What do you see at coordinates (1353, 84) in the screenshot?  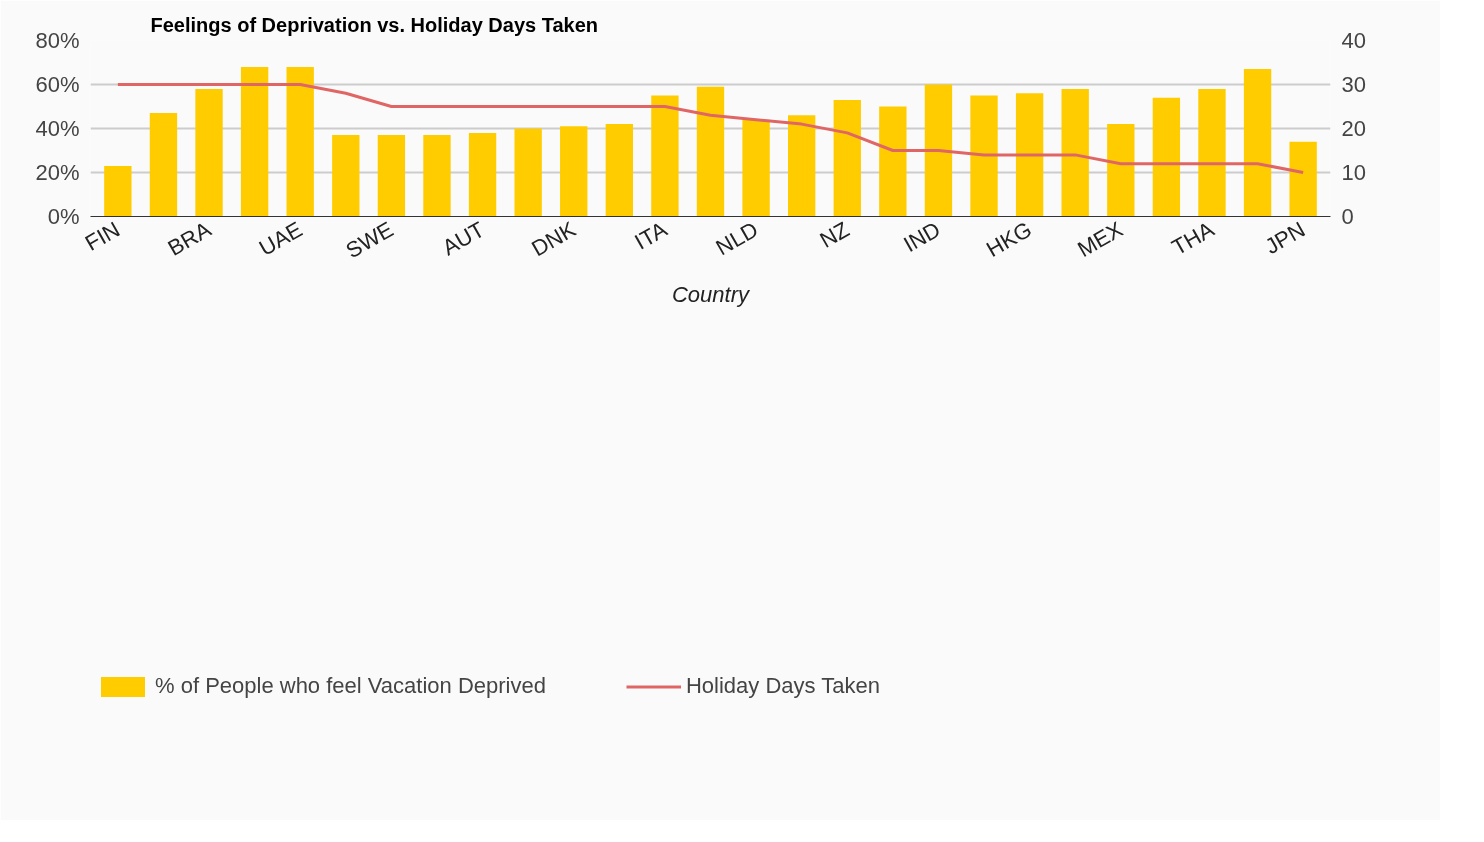 I see `y2-tick-label: 30` at bounding box center [1353, 84].